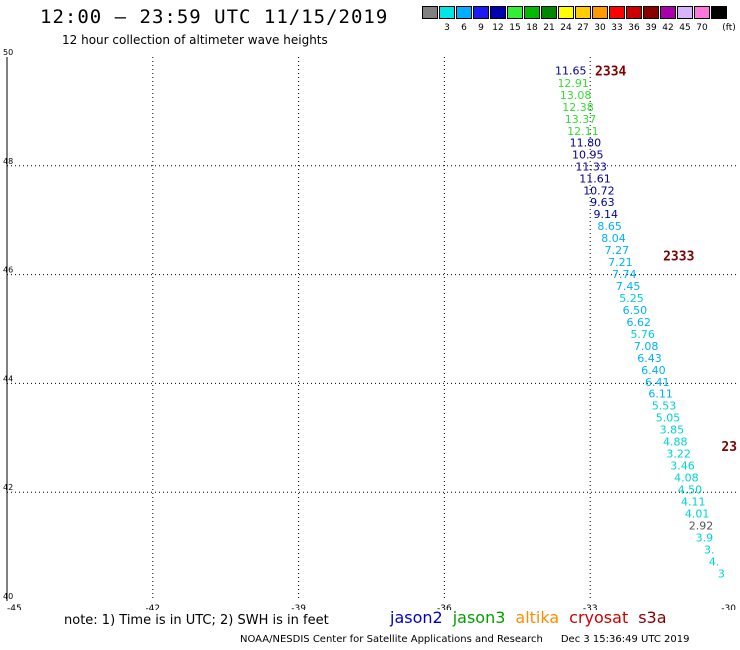  I want to click on colorbar-label: 18, so click(532, 28).